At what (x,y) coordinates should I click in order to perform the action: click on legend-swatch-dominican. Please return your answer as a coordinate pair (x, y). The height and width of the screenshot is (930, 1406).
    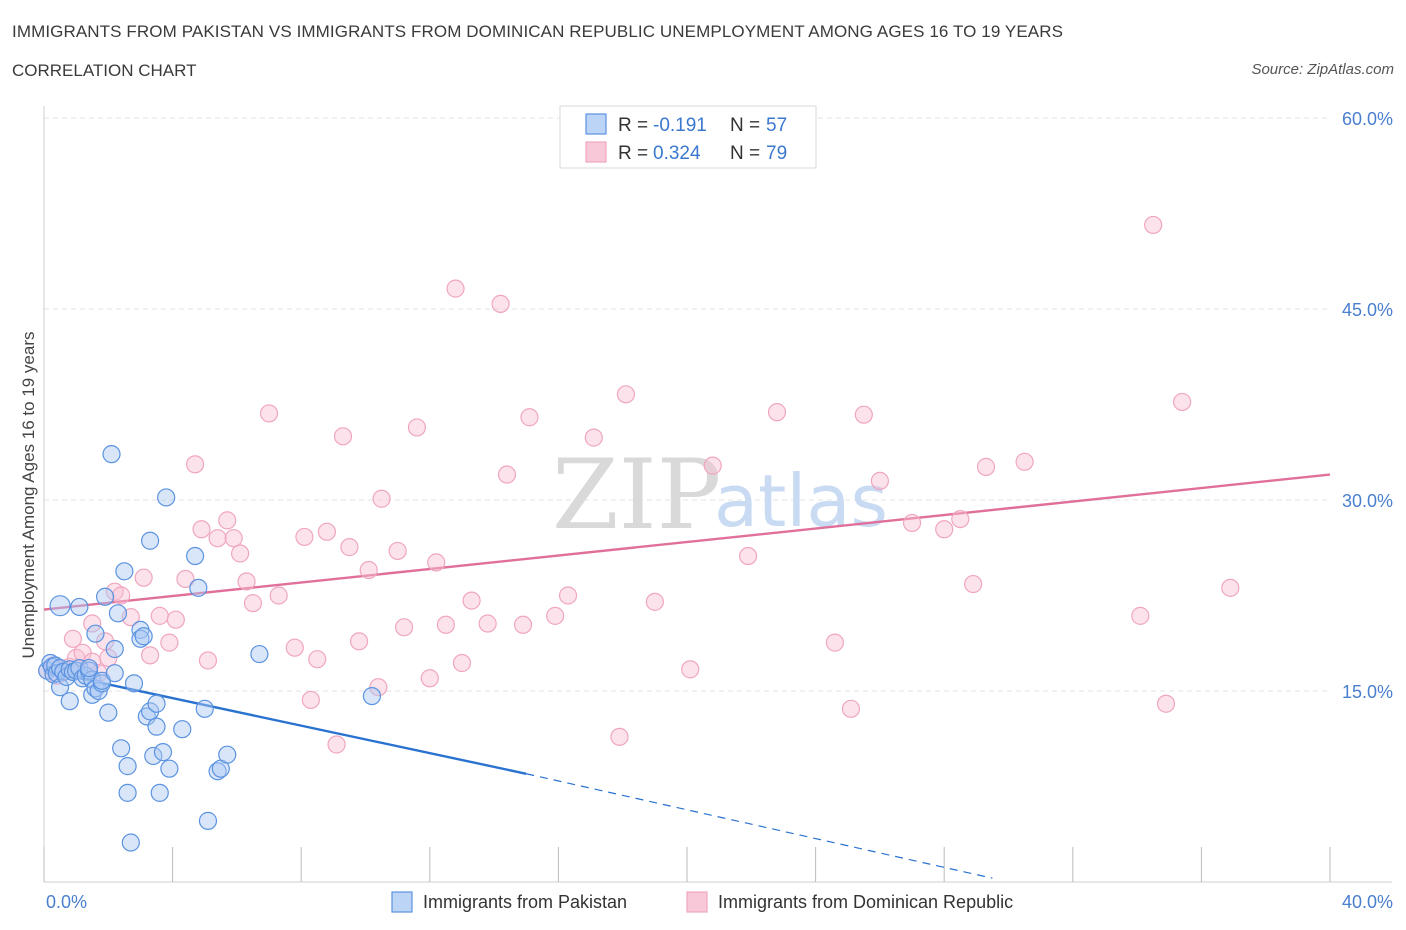
    Looking at the image, I should click on (596, 152).